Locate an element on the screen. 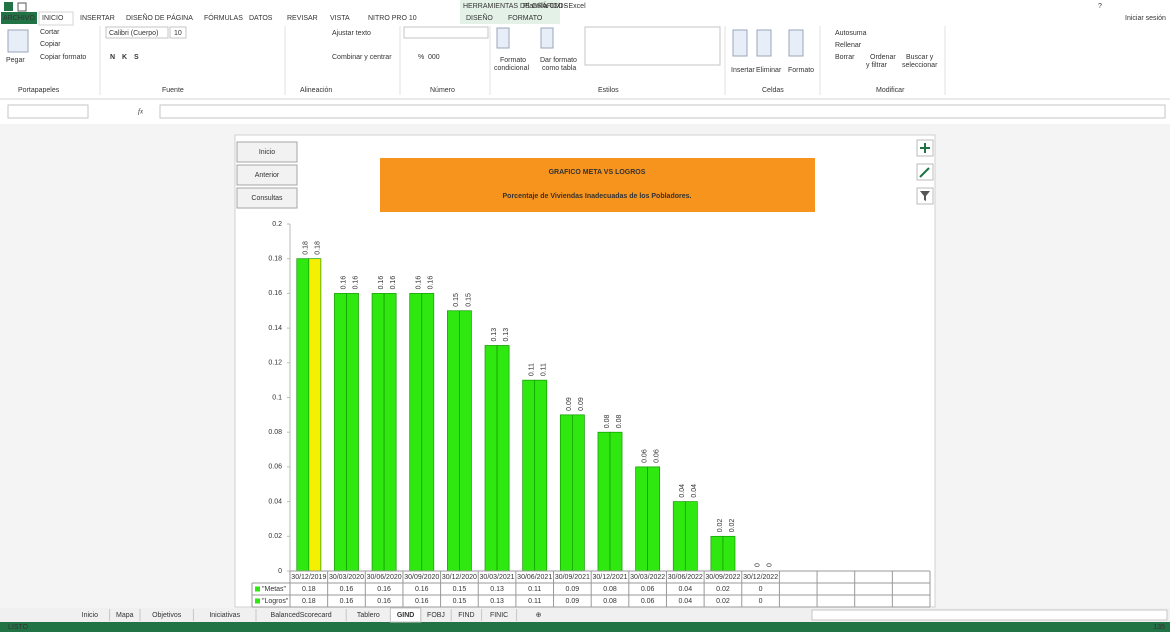 This screenshot has height=632, width=1170. sheet-tab: Objetivos is located at coordinates (167, 615).